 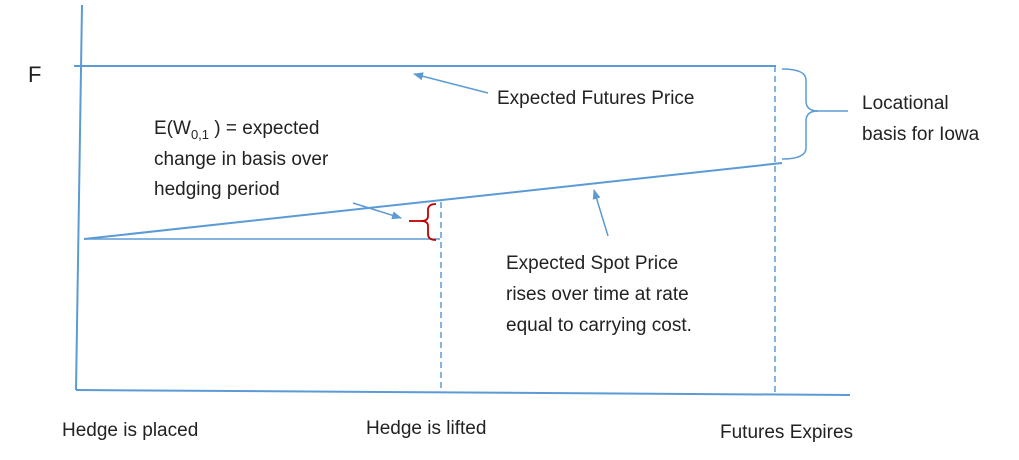 I want to click on x-label-hedge-lifted: Hedge is lifted, so click(x=426, y=428).